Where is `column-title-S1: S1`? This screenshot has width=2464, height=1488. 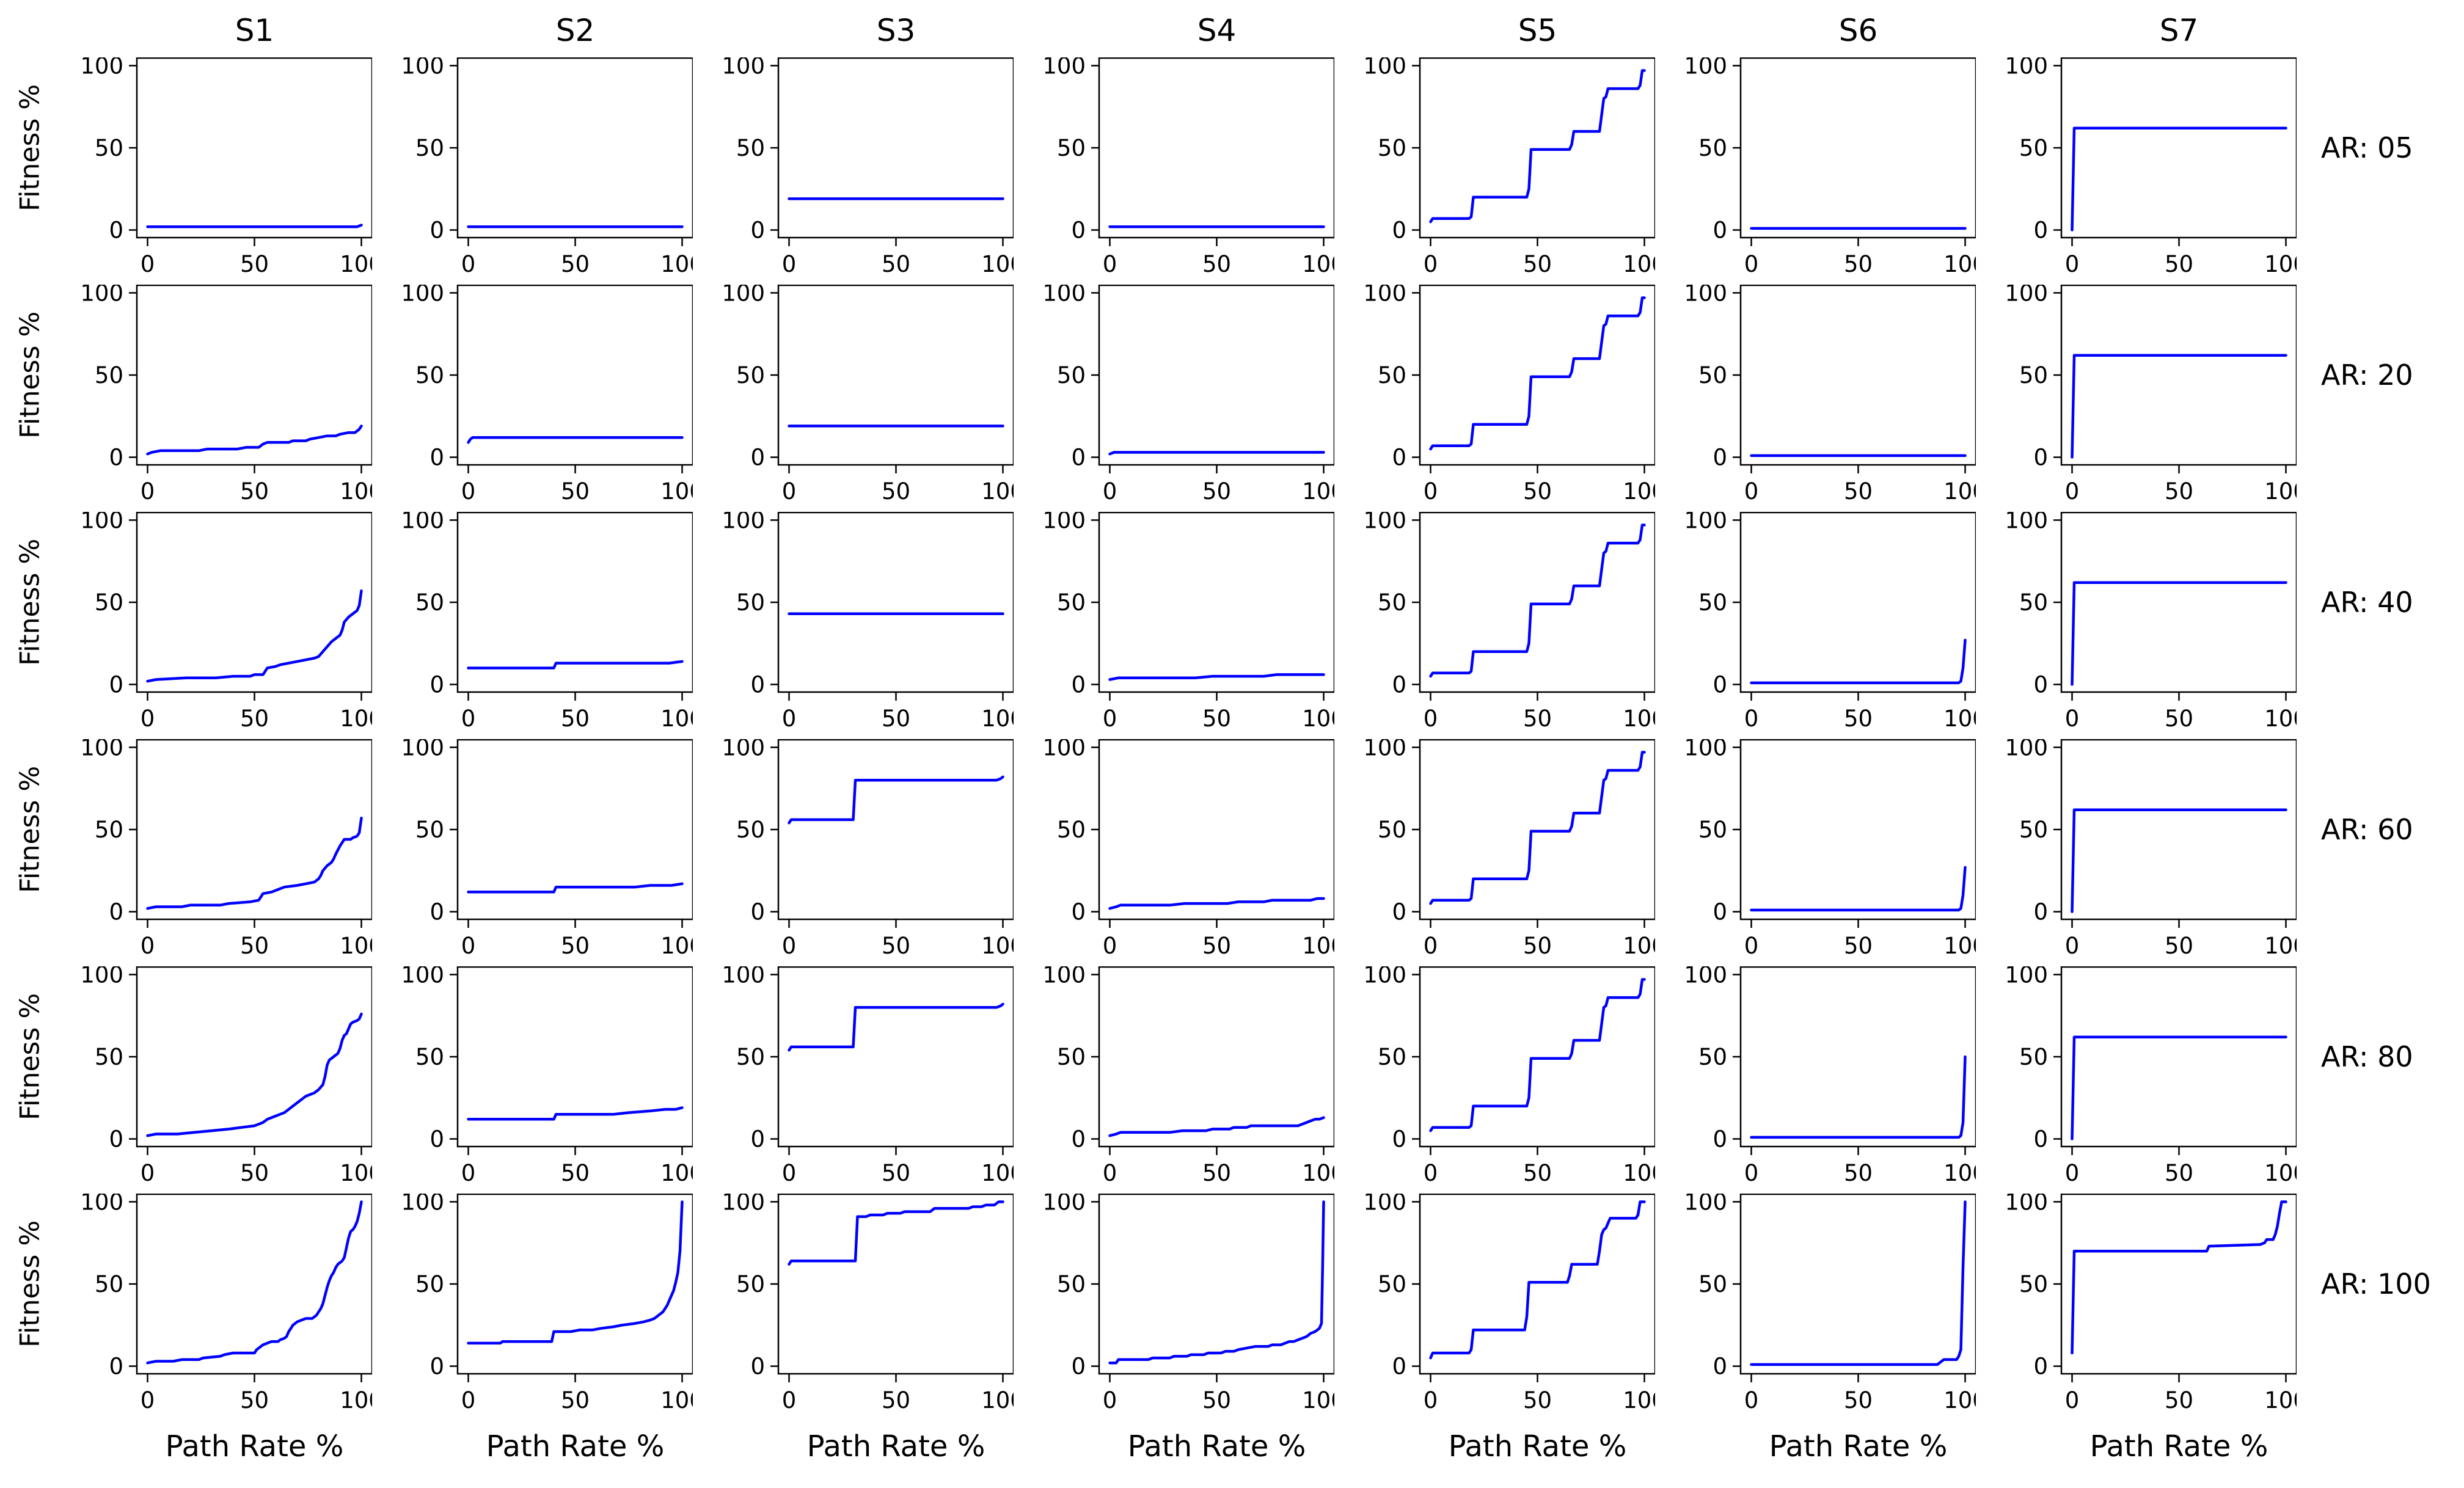
column-title-S1: S1 is located at coordinates (255, 31).